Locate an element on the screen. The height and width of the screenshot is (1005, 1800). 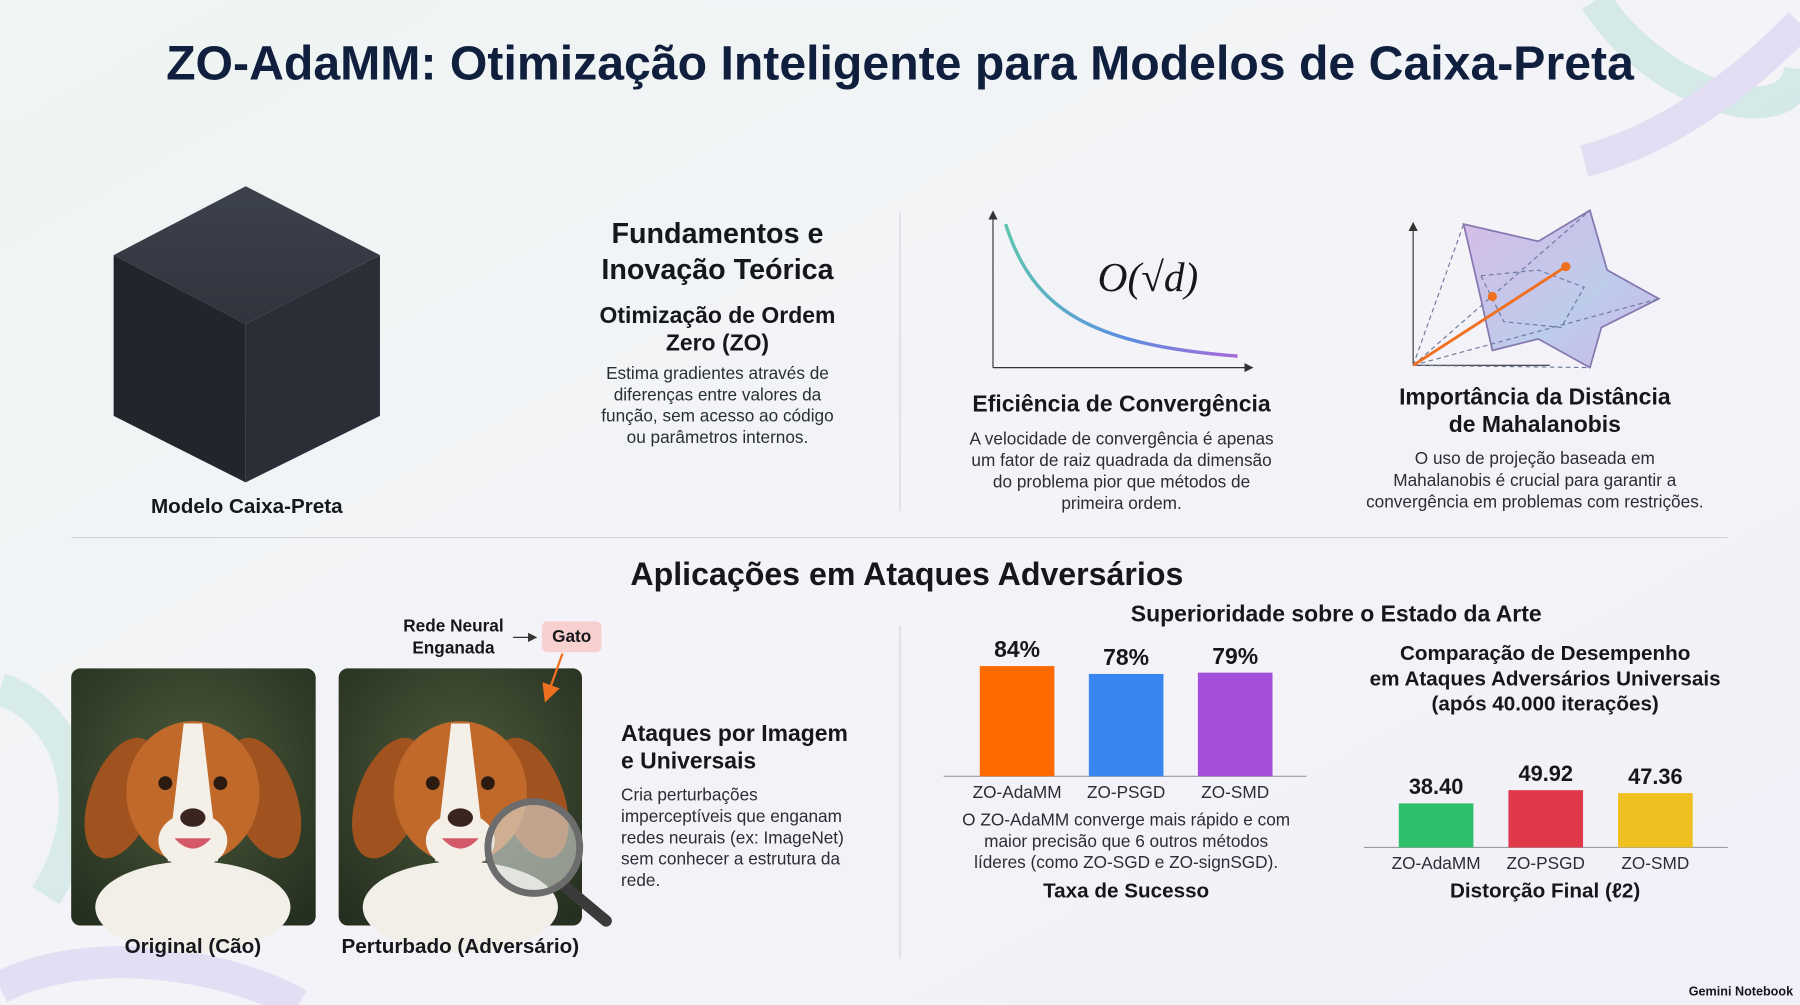
chart-title: (após 40.000 iterações) is located at coordinates (1544, 704).